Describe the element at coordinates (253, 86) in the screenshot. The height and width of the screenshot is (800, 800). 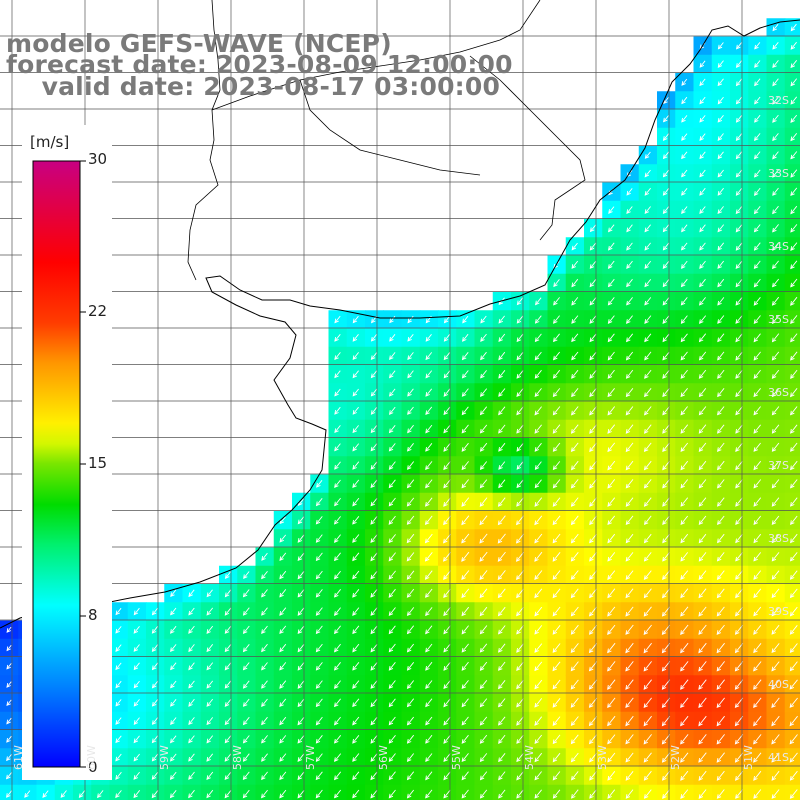
I see `valid-date: valid date: 2023-08-17 03:00:00` at that location.